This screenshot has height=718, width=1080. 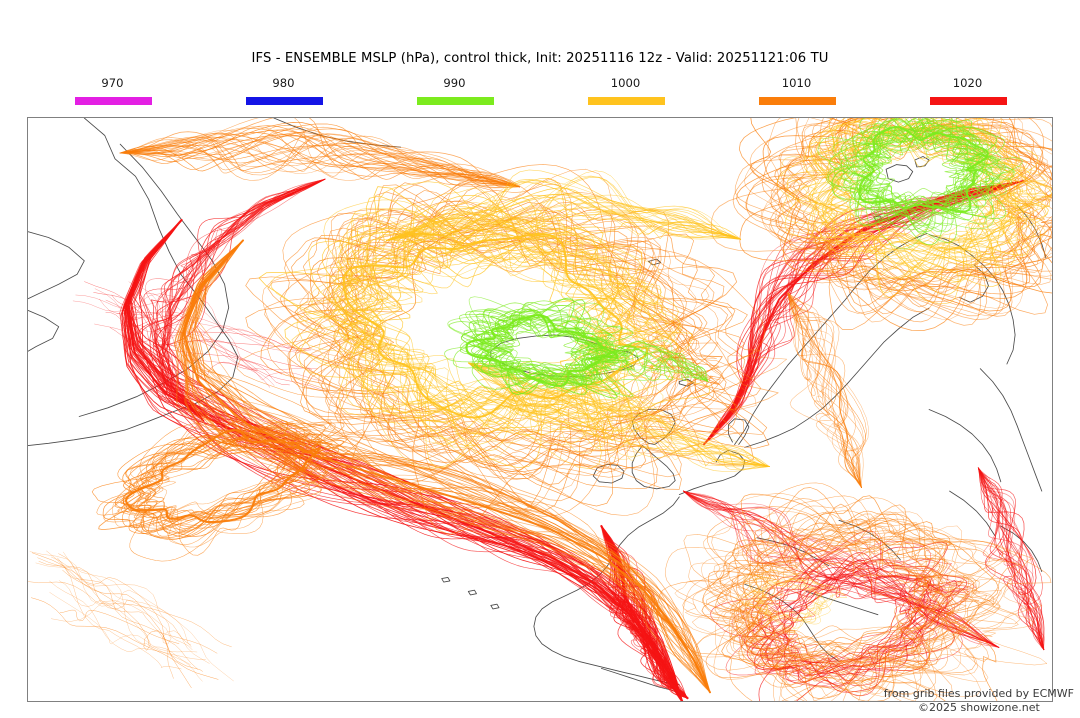 What do you see at coordinates (112, 83) in the screenshot?
I see `legend-label-970: 970` at bounding box center [112, 83].